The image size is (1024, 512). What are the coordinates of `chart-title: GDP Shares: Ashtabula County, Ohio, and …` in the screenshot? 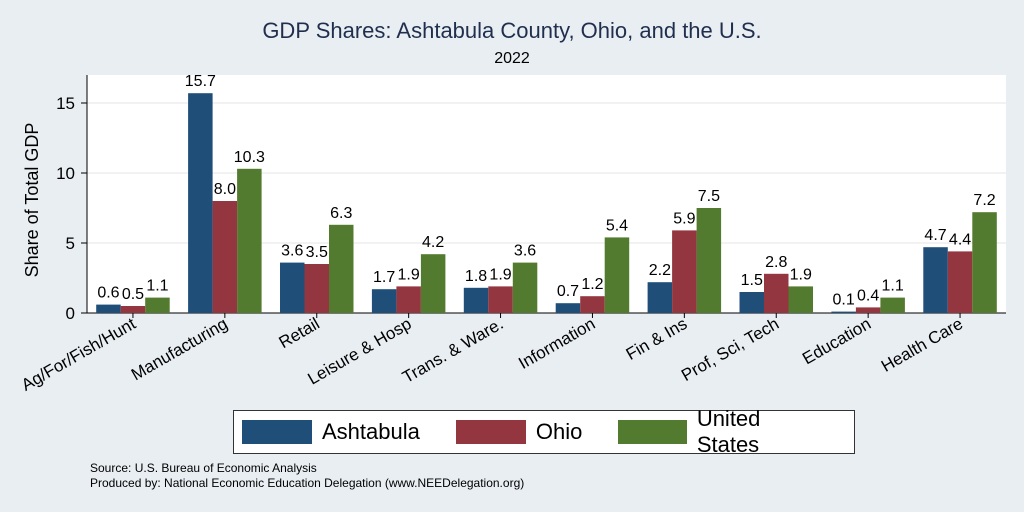 It's located at (512, 30).